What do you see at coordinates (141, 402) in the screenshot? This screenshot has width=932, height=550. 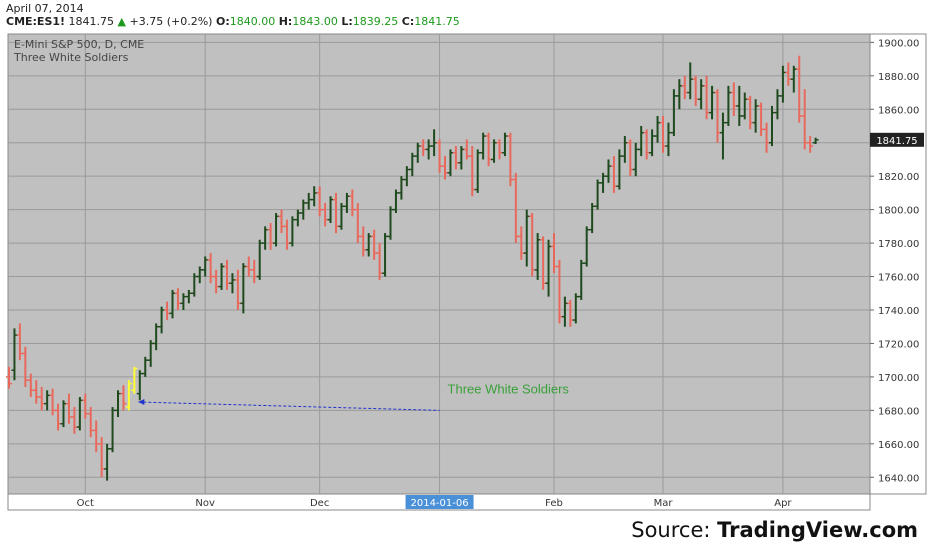 I see `annotation-arrow-head` at bounding box center [141, 402].